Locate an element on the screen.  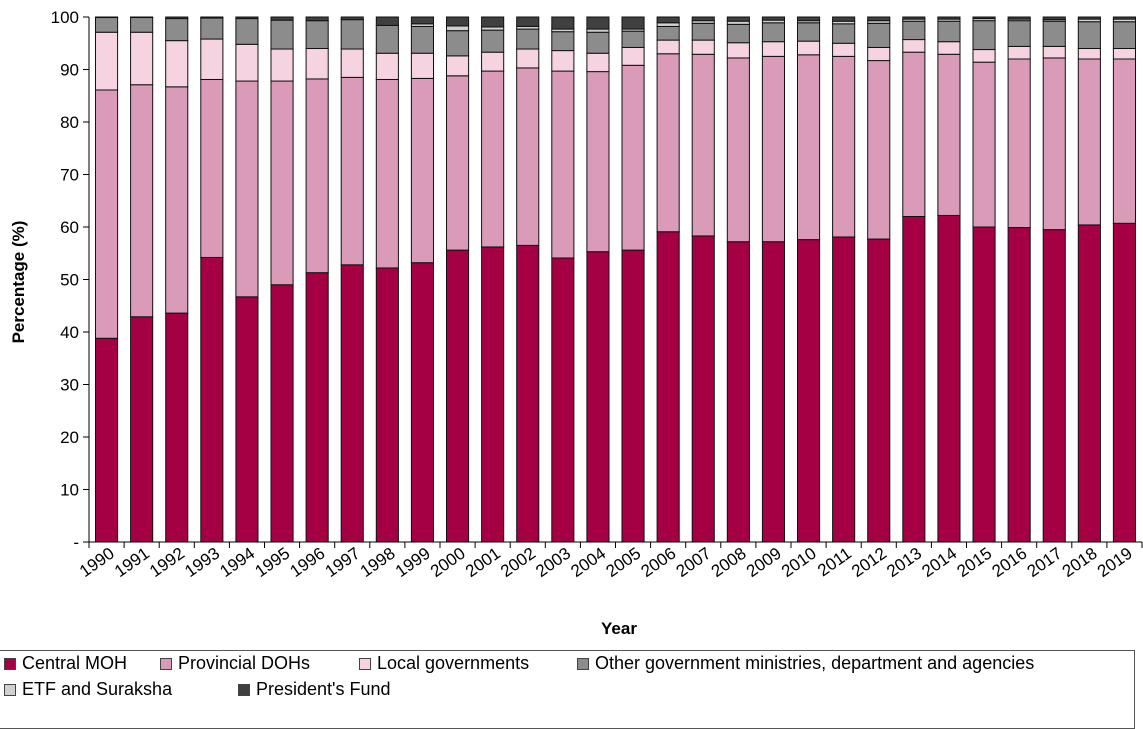
bar-other-government-ministries-department-and-agencies-2002 is located at coordinates (528, 39).